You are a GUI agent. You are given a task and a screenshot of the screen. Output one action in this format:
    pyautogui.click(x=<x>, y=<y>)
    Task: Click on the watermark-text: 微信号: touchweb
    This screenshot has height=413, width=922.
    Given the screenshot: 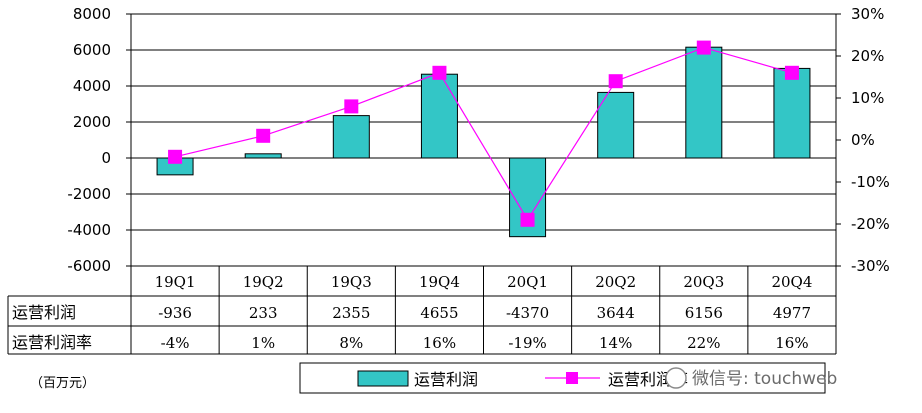 What is the action you would take?
    pyautogui.click(x=764, y=379)
    